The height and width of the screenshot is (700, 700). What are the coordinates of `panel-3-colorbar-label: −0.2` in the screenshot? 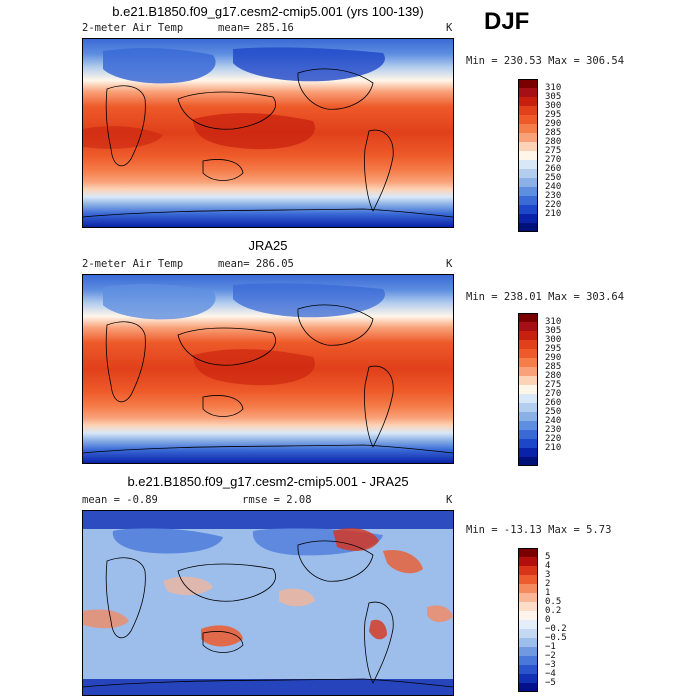 It's located at (556, 629).